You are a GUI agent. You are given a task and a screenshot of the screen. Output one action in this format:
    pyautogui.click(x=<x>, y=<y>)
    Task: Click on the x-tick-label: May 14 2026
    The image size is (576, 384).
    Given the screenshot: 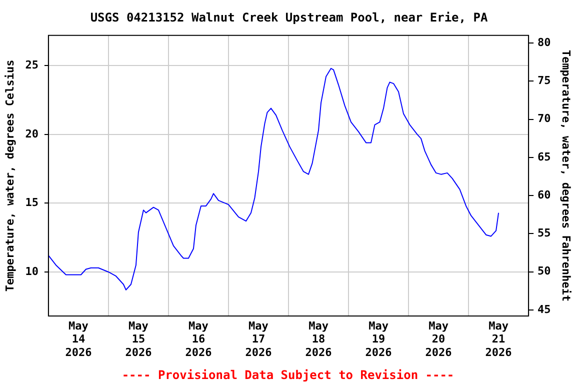 What is the action you would take?
    pyautogui.click(x=78, y=339)
    